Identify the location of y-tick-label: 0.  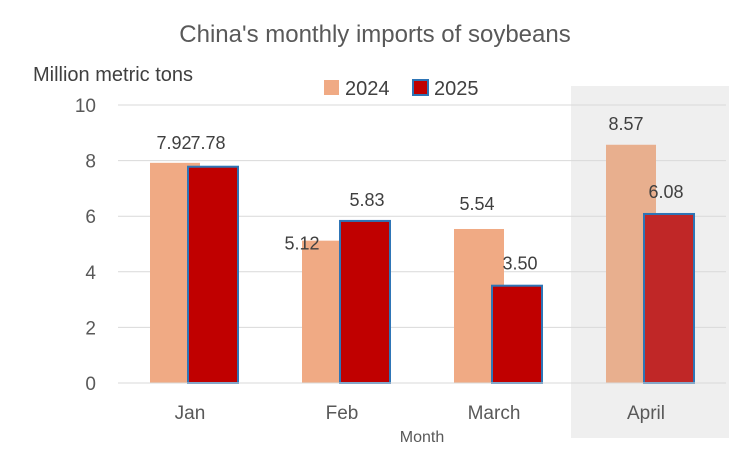
(90, 384).